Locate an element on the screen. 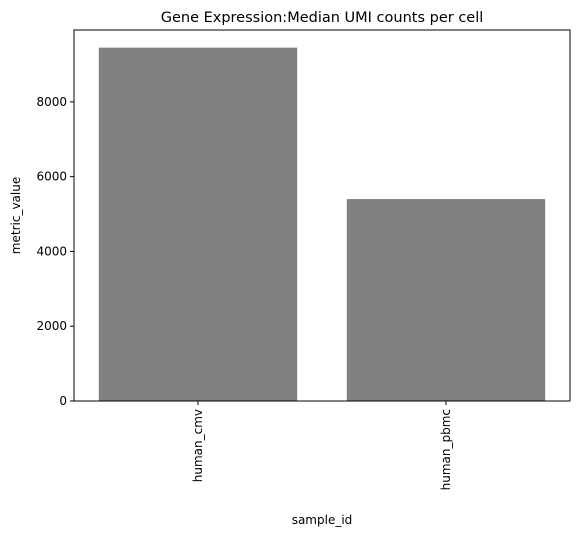 The width and height of the screenshot is (580, 535). y-axis-label: metric_value is located at coordinates (16, 215).